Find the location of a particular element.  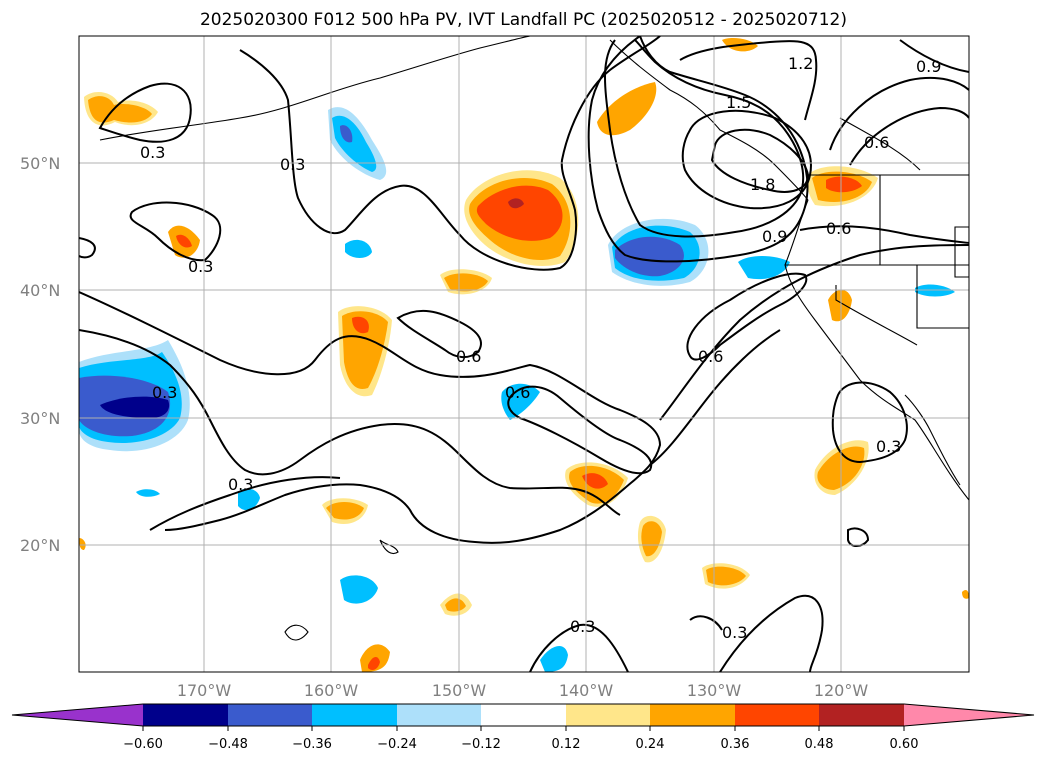

negative-anomaly-west is located at coordinates (134, 396).